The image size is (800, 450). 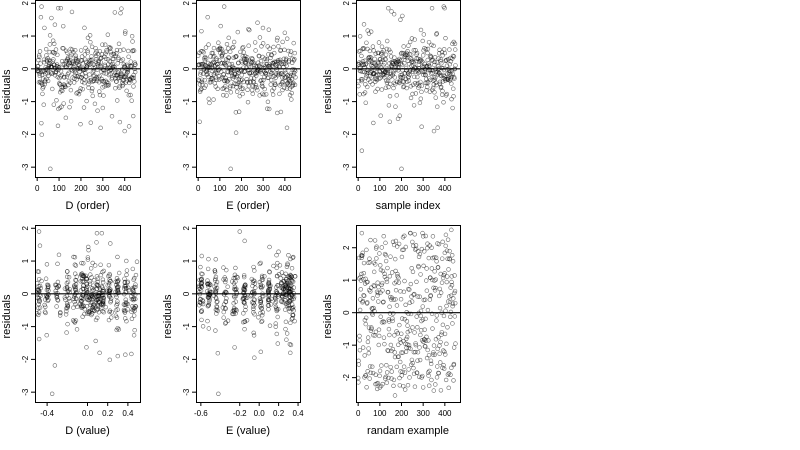 What do you see at coordinates (108, 413) in the screenshot?
I see `x-tick-label: 0.2` at bounding box center [108, 413].